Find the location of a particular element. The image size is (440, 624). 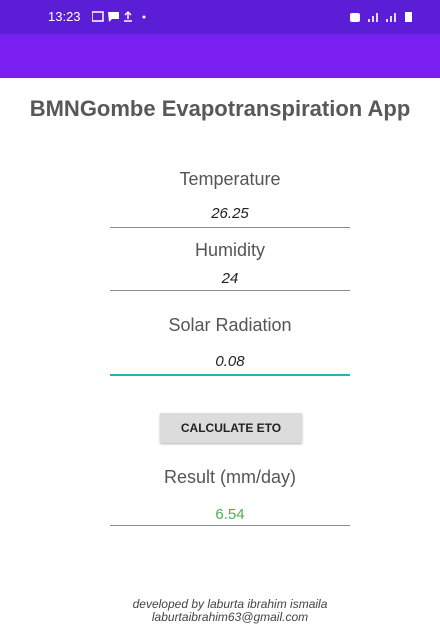

field-label: Solar Radiation is located at coordinates (230, 325).